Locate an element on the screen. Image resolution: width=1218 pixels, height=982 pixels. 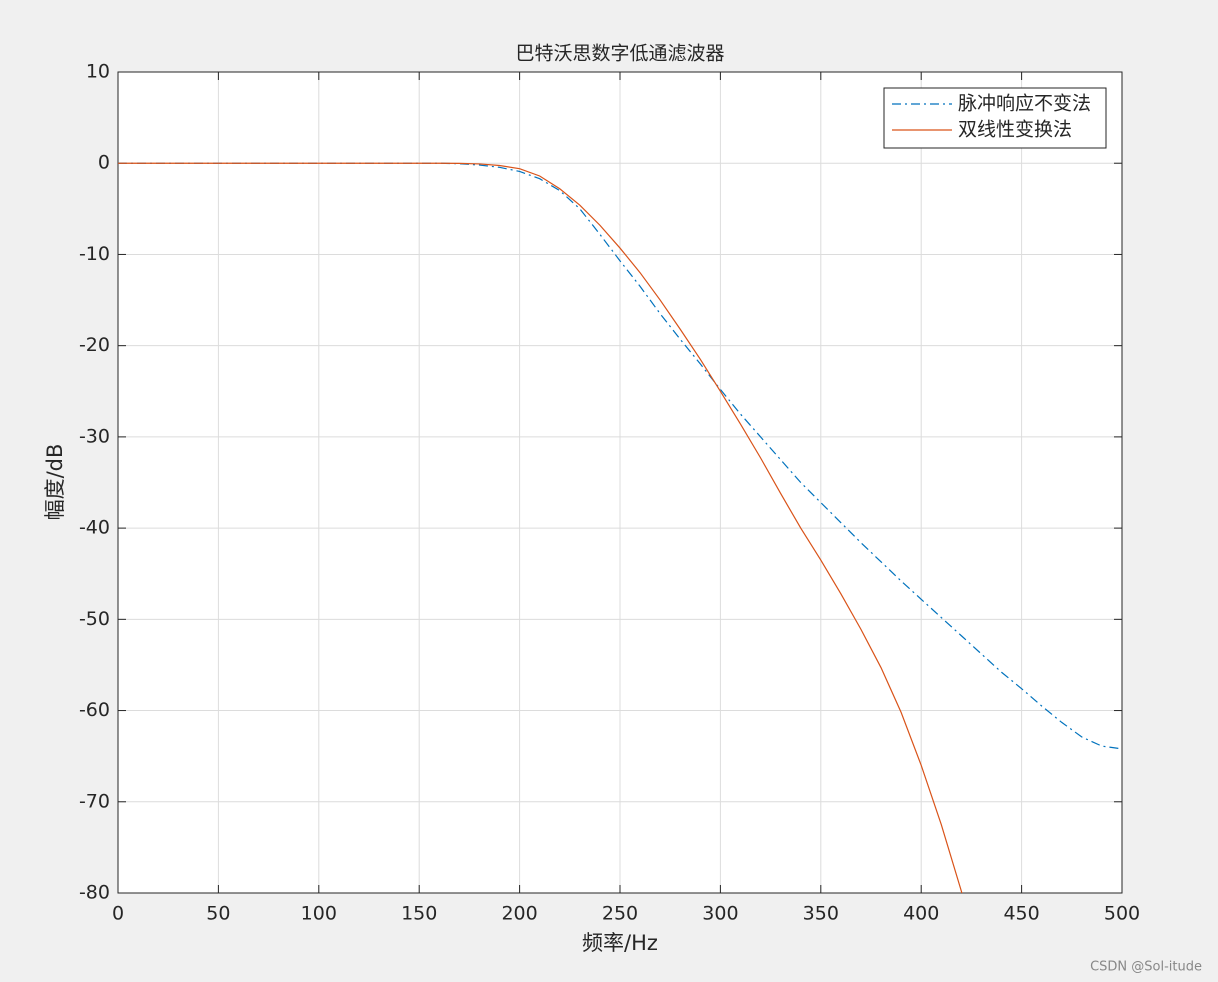
y-tick-label: -30 is located at coordinates (94, 436).